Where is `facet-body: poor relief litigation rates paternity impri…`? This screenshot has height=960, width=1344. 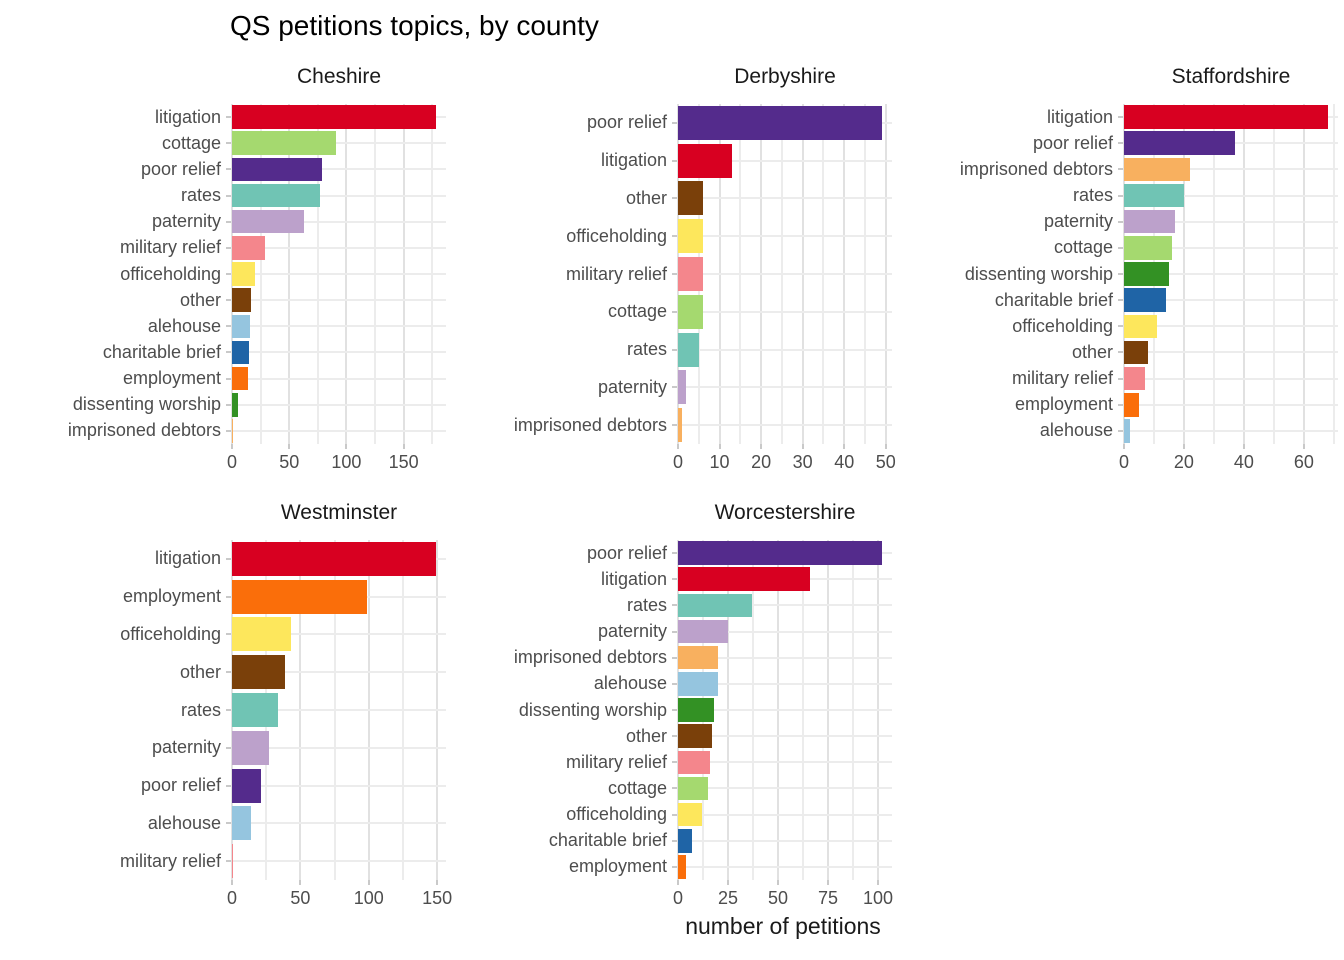
facet-body: poor relief litigation rates paternity impri… is located at coordinates (673, 710).